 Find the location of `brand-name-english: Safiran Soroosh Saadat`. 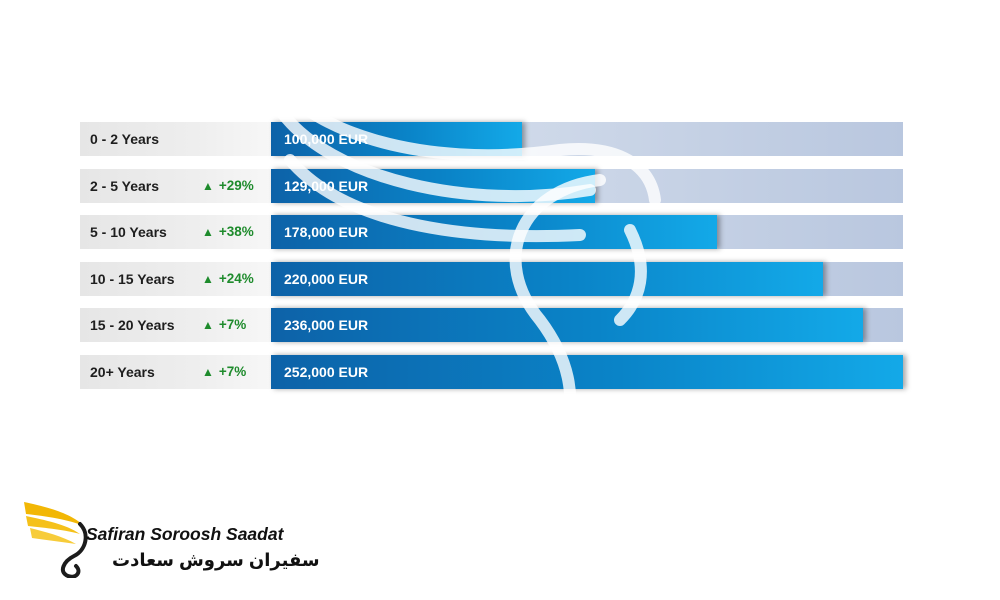

brand-name-english: Safiran Soroosh Saadat is located at coordinates (185, 534).